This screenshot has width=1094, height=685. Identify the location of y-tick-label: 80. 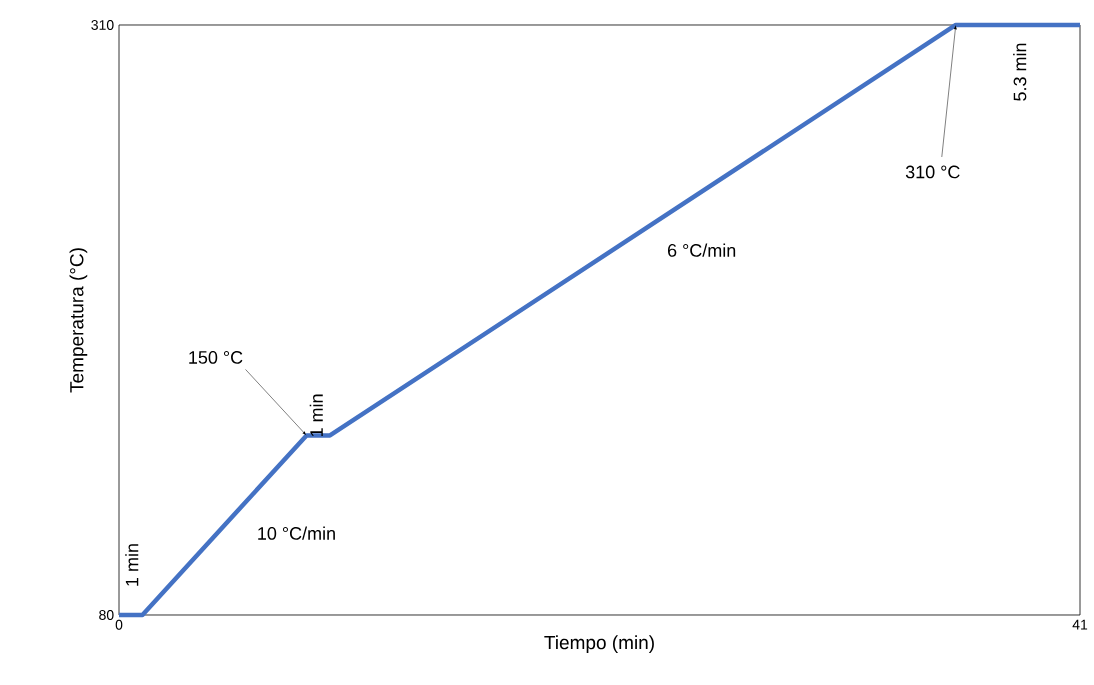
(106, 615).